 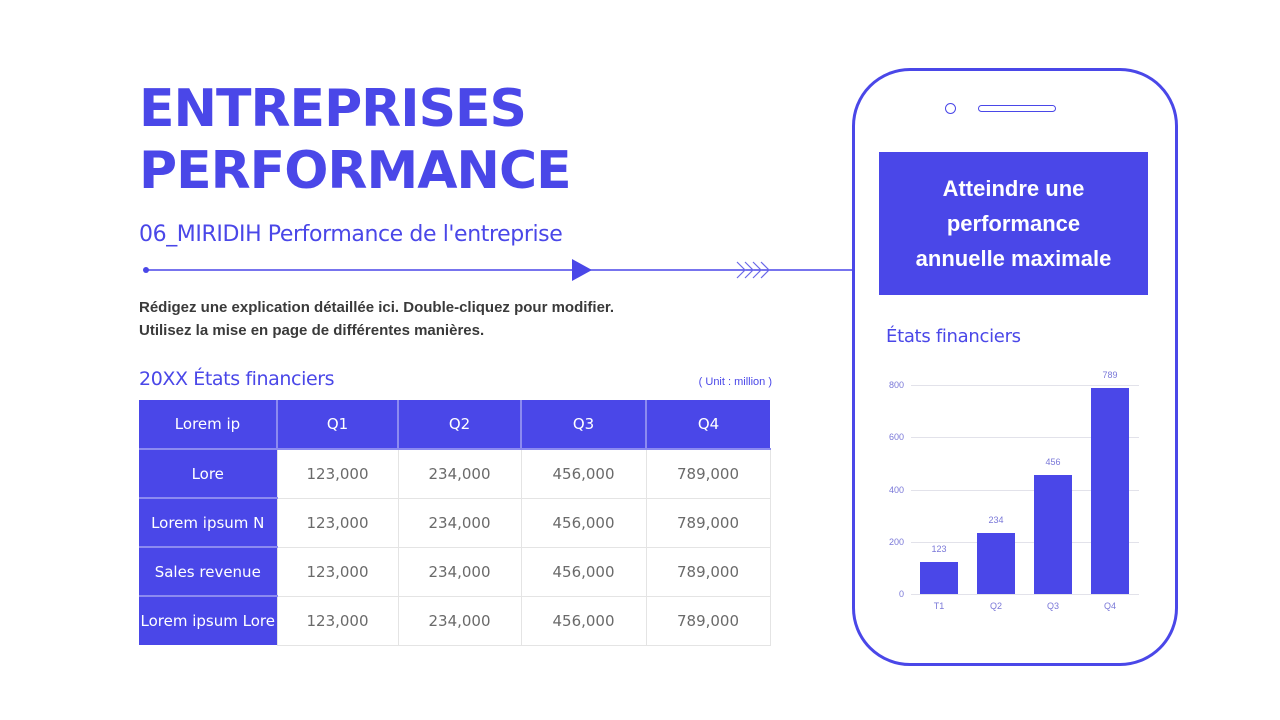 I want to click on column-header: Q3, so click(x=584, y=425).